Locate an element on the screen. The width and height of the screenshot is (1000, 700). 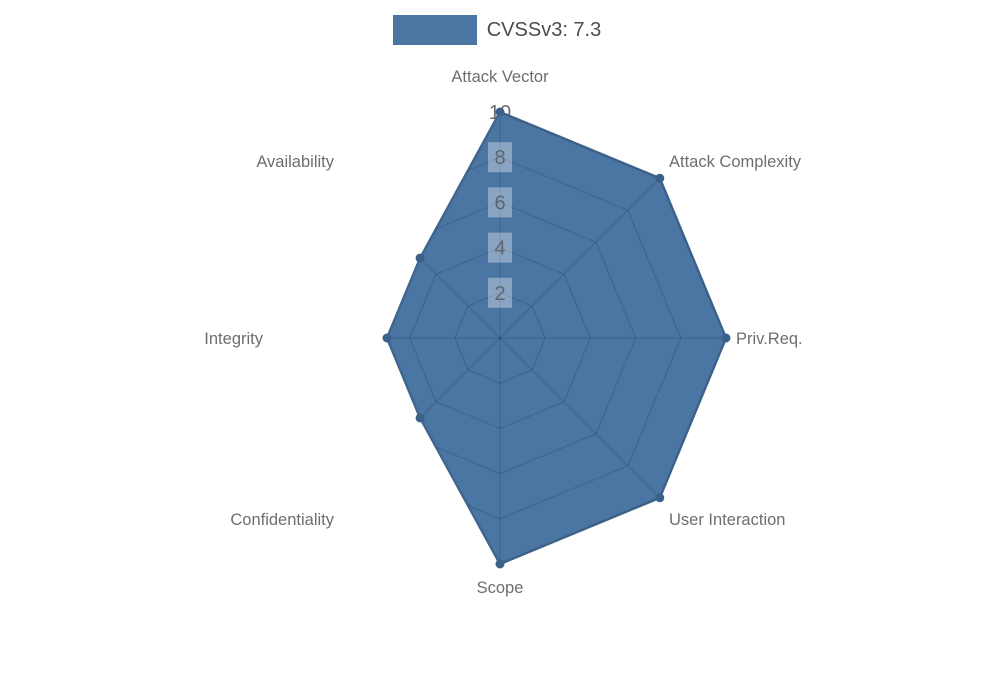
tick-label-6: 6 is located at coordinates (499, 203).